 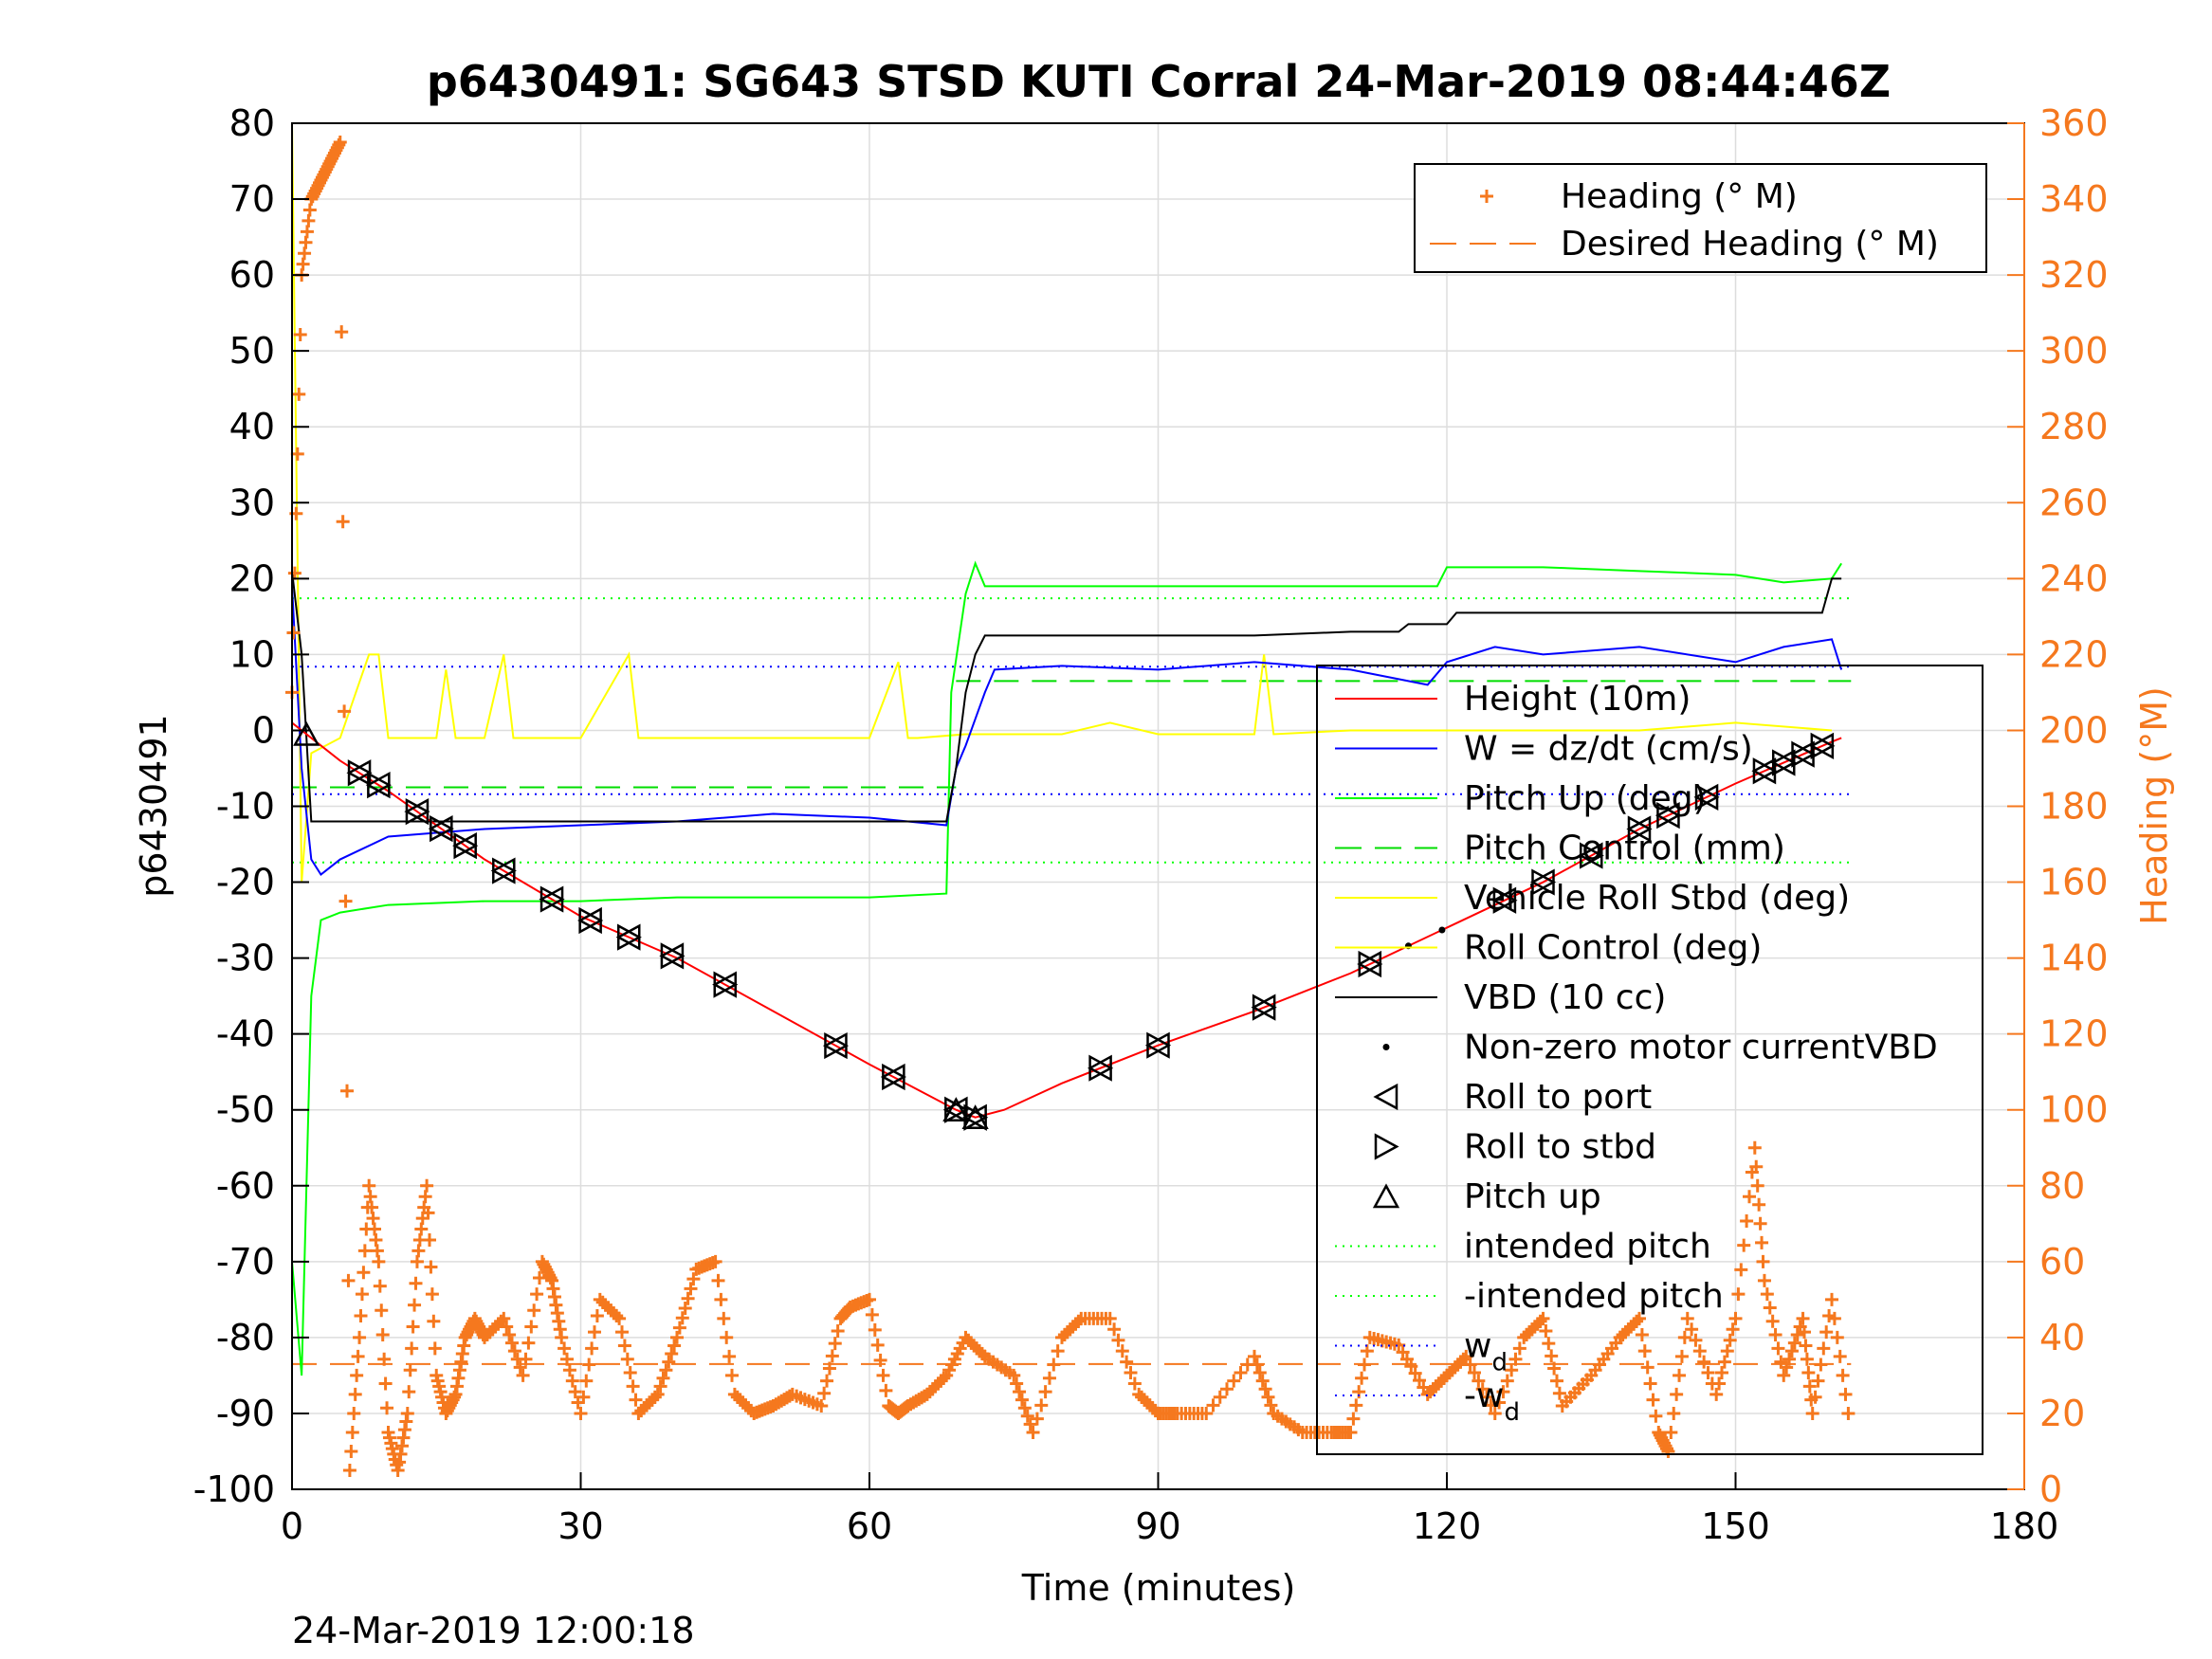 I want to click on legend-heading-label: Heading (° M), so click(x=1679, y=196).